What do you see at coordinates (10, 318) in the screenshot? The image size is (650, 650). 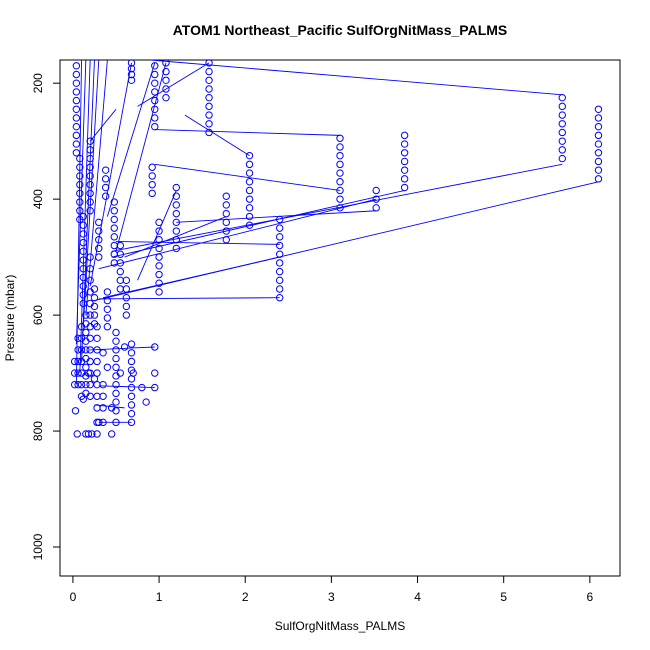 I see `y-axis-label: Pressure (mbar)` at bounding box center [10, 318].